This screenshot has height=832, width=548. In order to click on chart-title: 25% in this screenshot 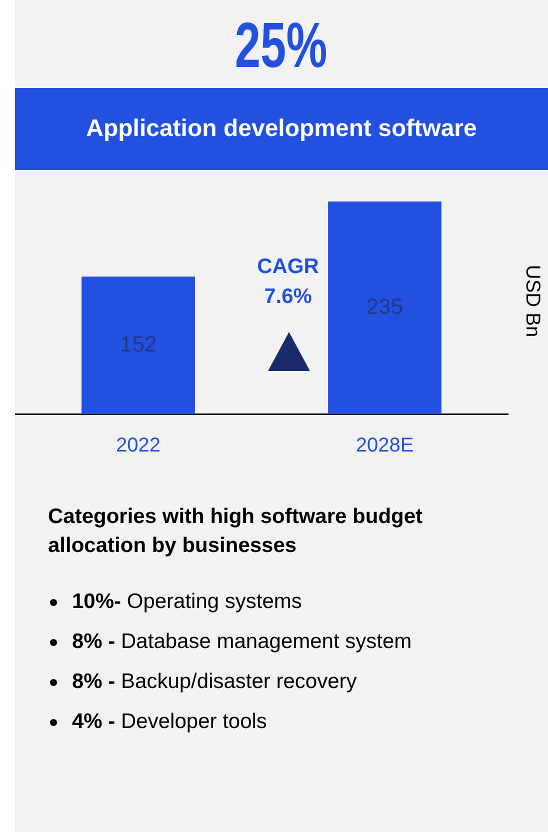, I will do `click(281, 45)`.